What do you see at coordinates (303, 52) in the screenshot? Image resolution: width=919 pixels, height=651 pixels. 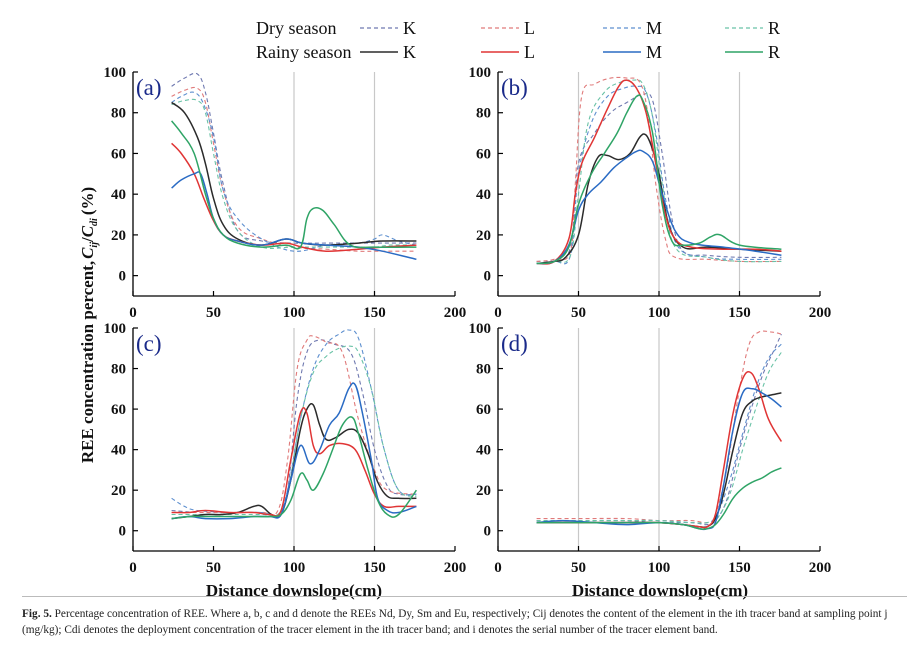 I see `legend-rainy-label: Rainy season` at bounding box center [303, 52].